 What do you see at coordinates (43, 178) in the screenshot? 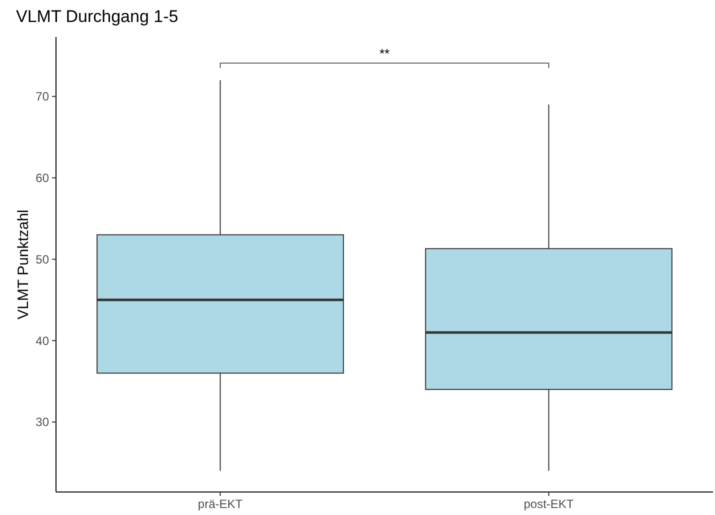
I see `y-tick-label: 60` at bounding box center [43, 178].